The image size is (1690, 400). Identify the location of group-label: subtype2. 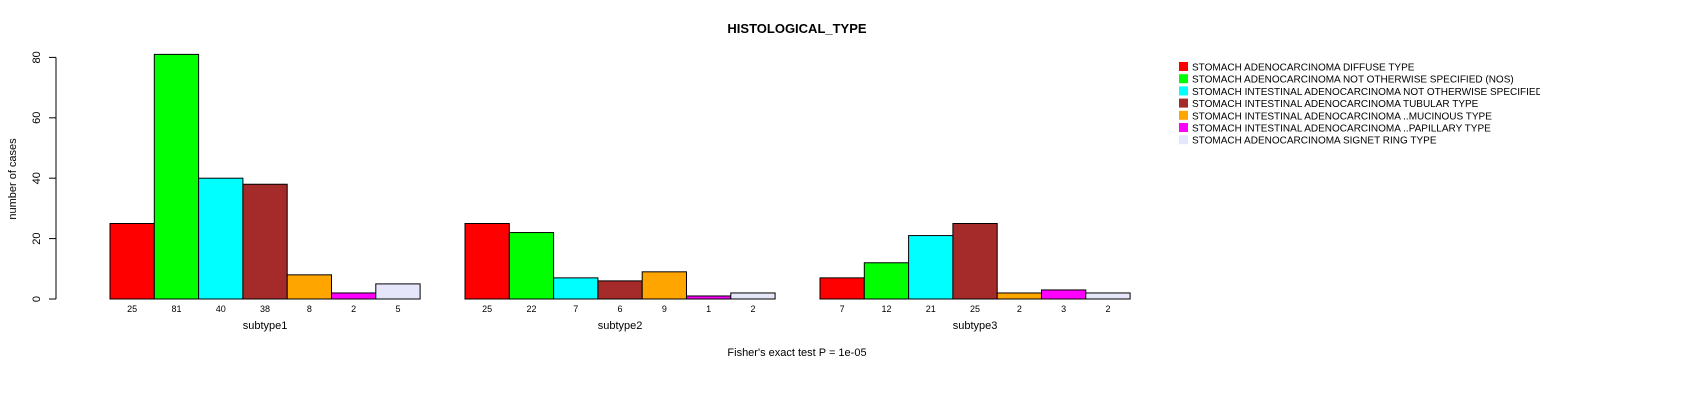
(620, 326).